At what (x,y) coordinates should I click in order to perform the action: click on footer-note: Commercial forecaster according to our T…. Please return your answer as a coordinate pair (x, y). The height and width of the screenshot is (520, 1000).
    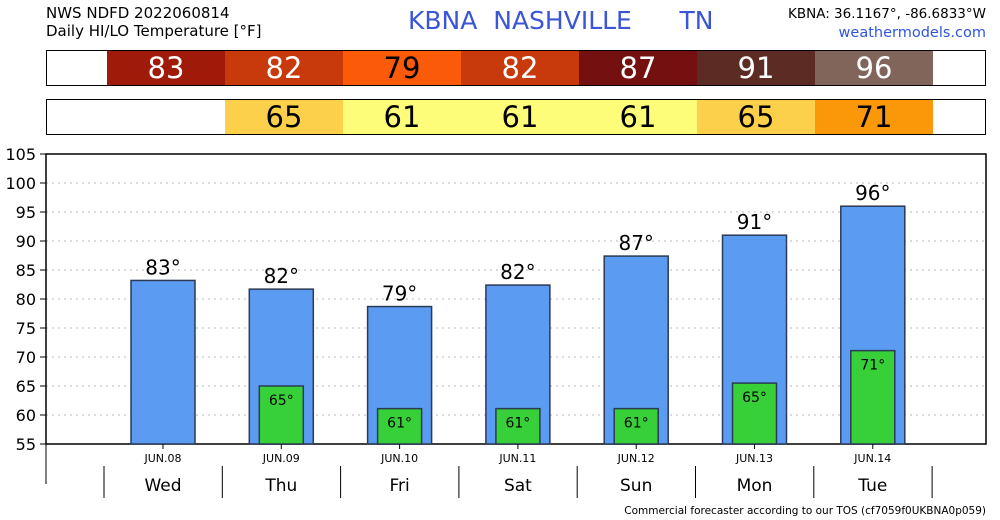
    Looking at the image, I should click on (805, 511).